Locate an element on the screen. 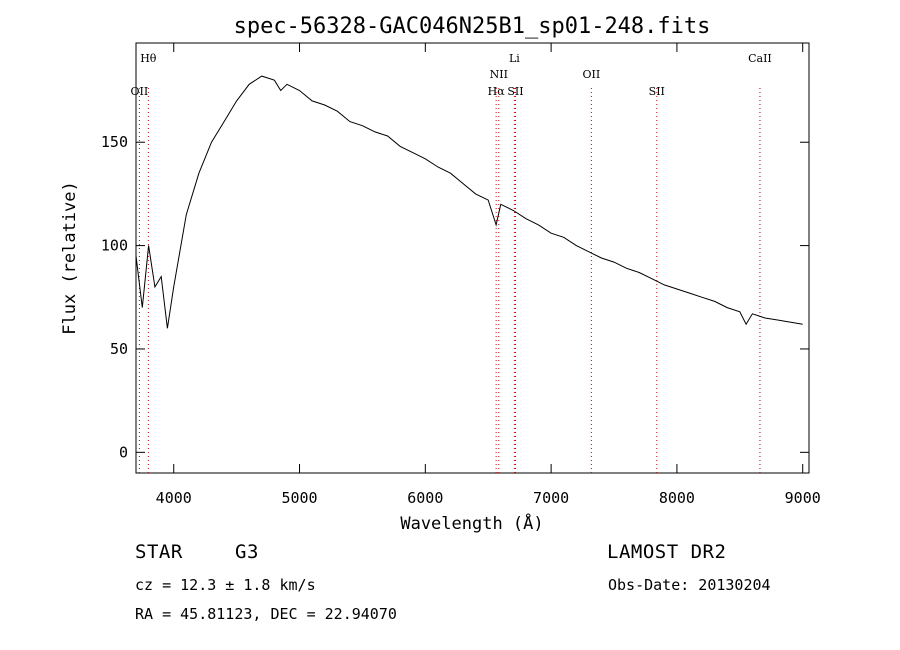  coordinates: RA = 45.81123, DEC = 22.94070 is located at coordinates (266, 614).